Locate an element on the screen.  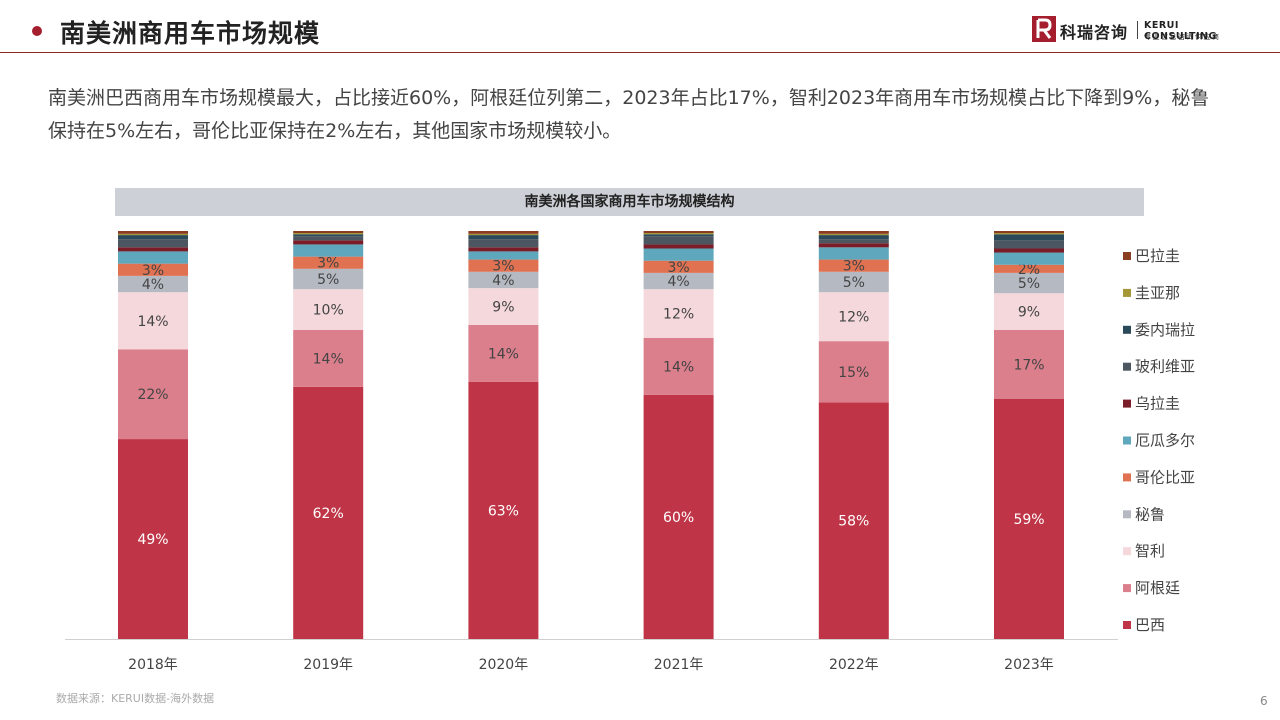
legend-label: 巴拉圭 is located at coordinates (1157, 256).